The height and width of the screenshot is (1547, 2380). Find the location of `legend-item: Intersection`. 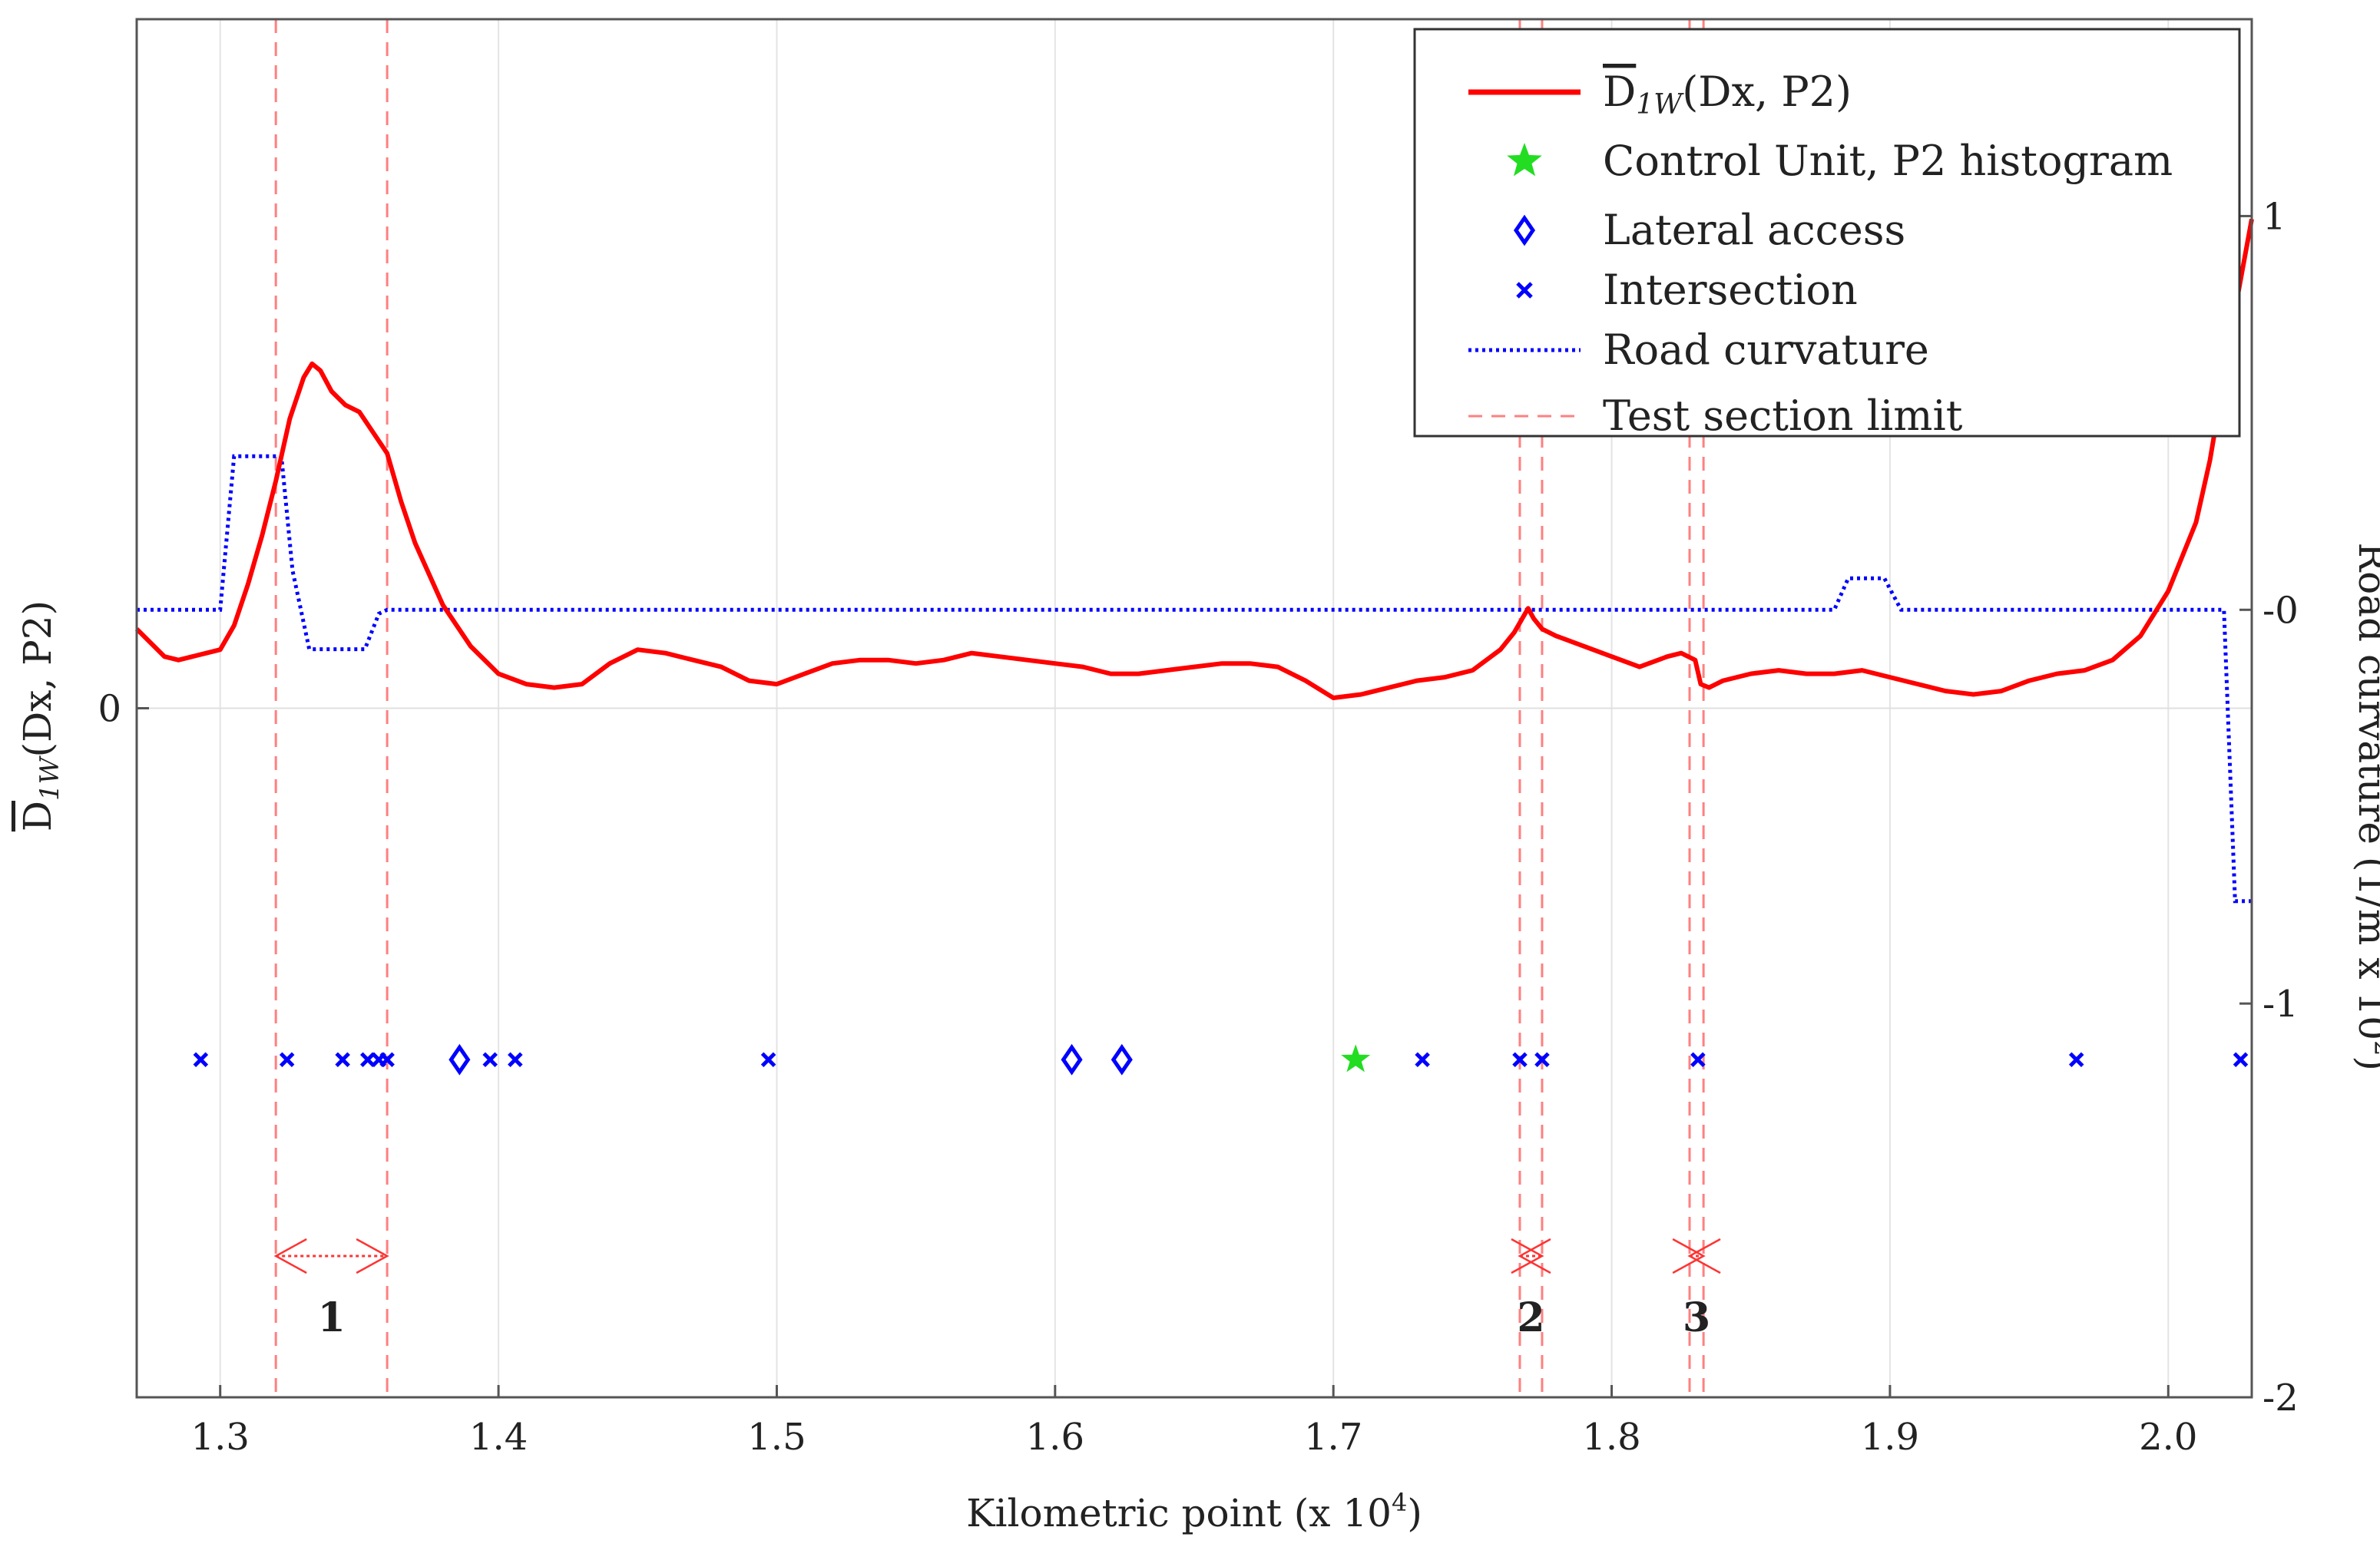

legend-item: Intersection is located at coordinates (1687, 290).